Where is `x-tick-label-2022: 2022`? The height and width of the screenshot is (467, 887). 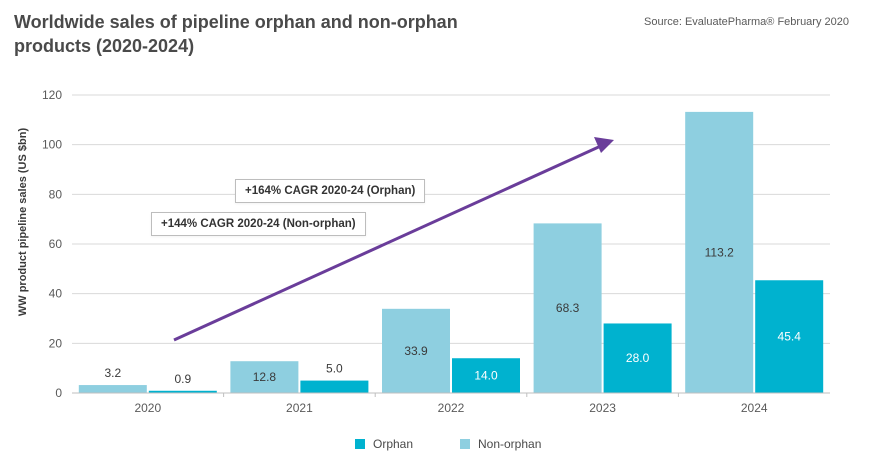
x-tick-label-2022: 2022 is located at coordinates (451, 408).